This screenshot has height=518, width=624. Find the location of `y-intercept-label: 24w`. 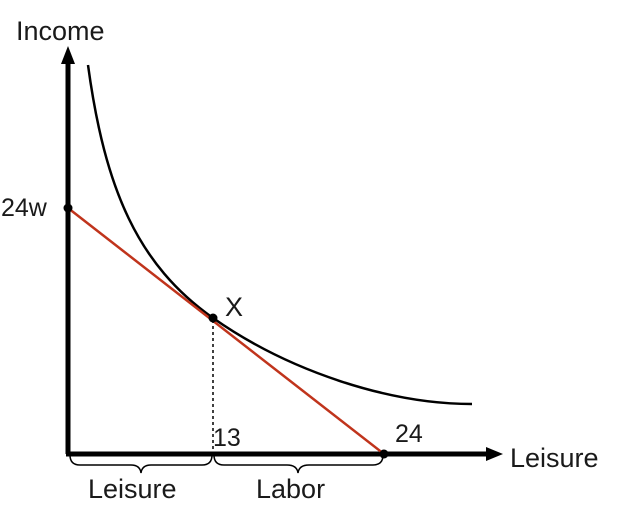

y-intercept-label: 24w is located at coordinates (24, 208).